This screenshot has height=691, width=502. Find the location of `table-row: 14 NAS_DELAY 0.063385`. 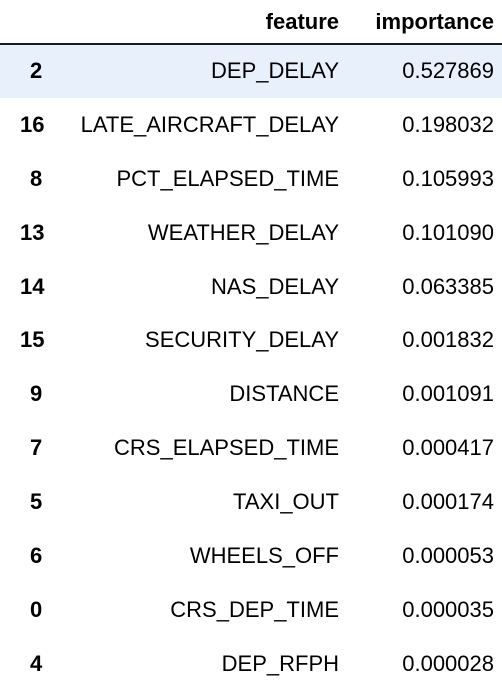

table-row: 14 NAS_DELAY 0.063385 is located at coordinates (251, 287).